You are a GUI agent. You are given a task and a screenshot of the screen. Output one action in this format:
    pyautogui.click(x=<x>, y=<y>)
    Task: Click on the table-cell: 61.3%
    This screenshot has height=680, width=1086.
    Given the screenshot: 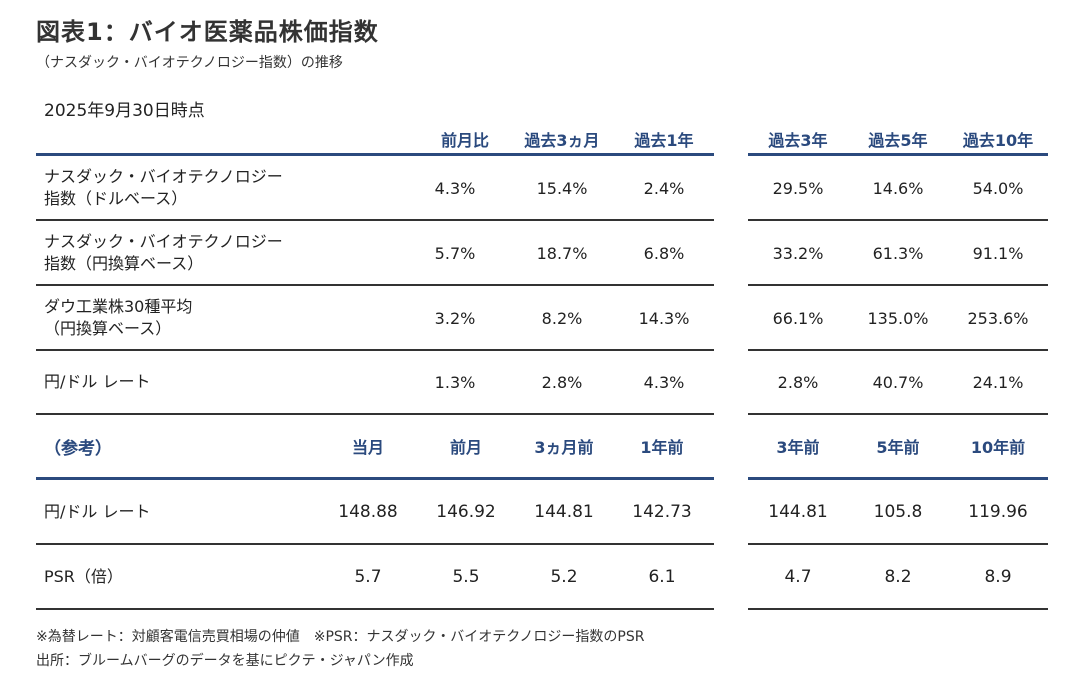 What is the action you would take?
    pyautogui.click(x=898, y=253)
    